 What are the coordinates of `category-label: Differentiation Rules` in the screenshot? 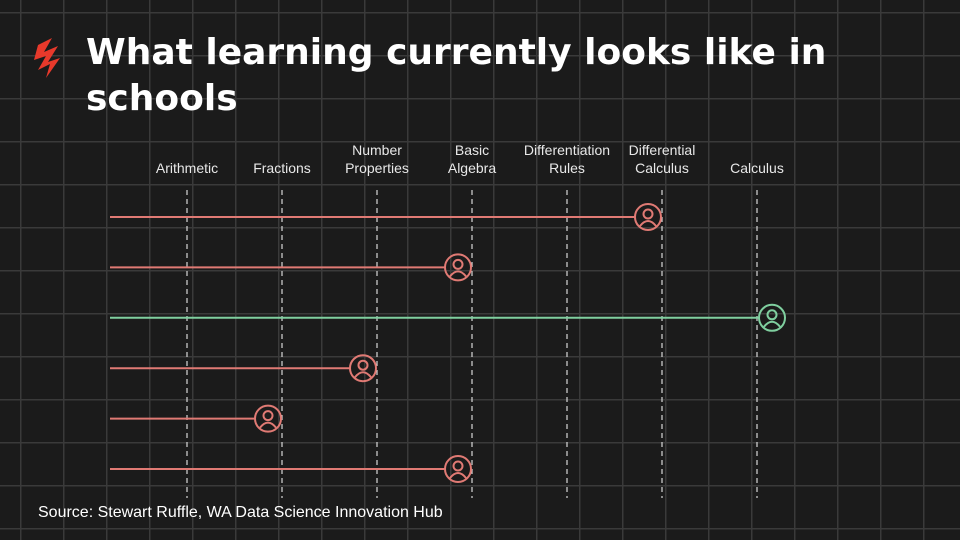 It's located at (567, 159).